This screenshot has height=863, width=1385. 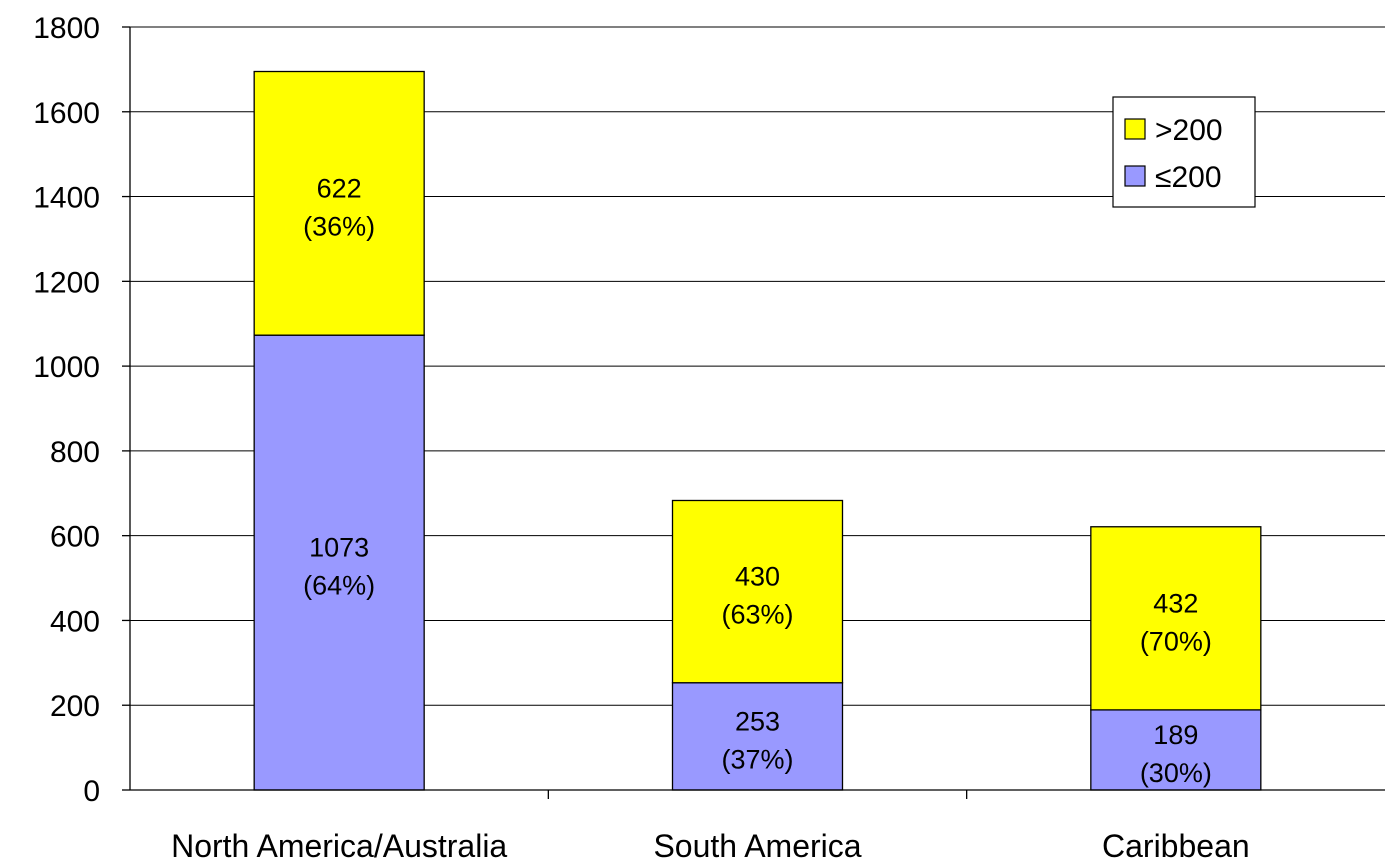 I want to click on x-category-label: South America, so click(x=757, y=845).